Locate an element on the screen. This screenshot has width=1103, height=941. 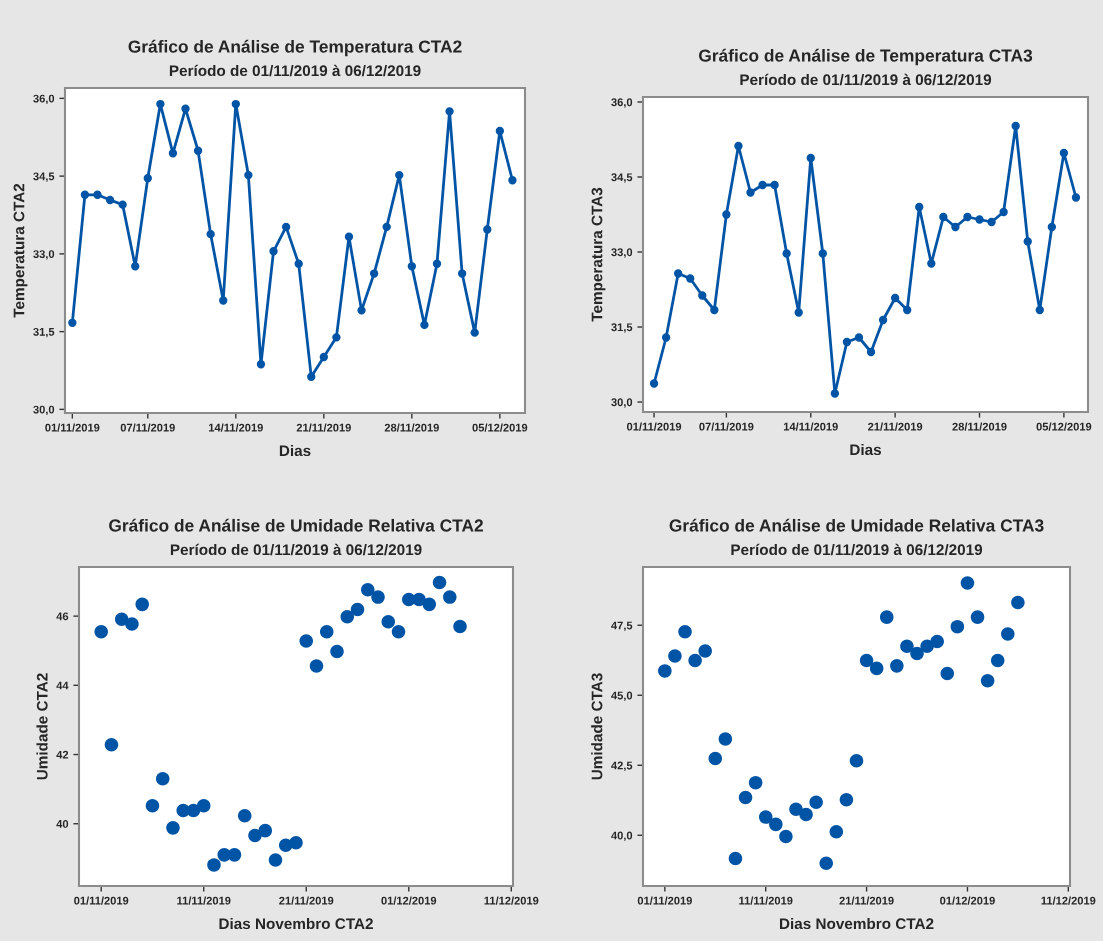
x-tick-label: 01/12/2019 is located at coordinates (409, 900).